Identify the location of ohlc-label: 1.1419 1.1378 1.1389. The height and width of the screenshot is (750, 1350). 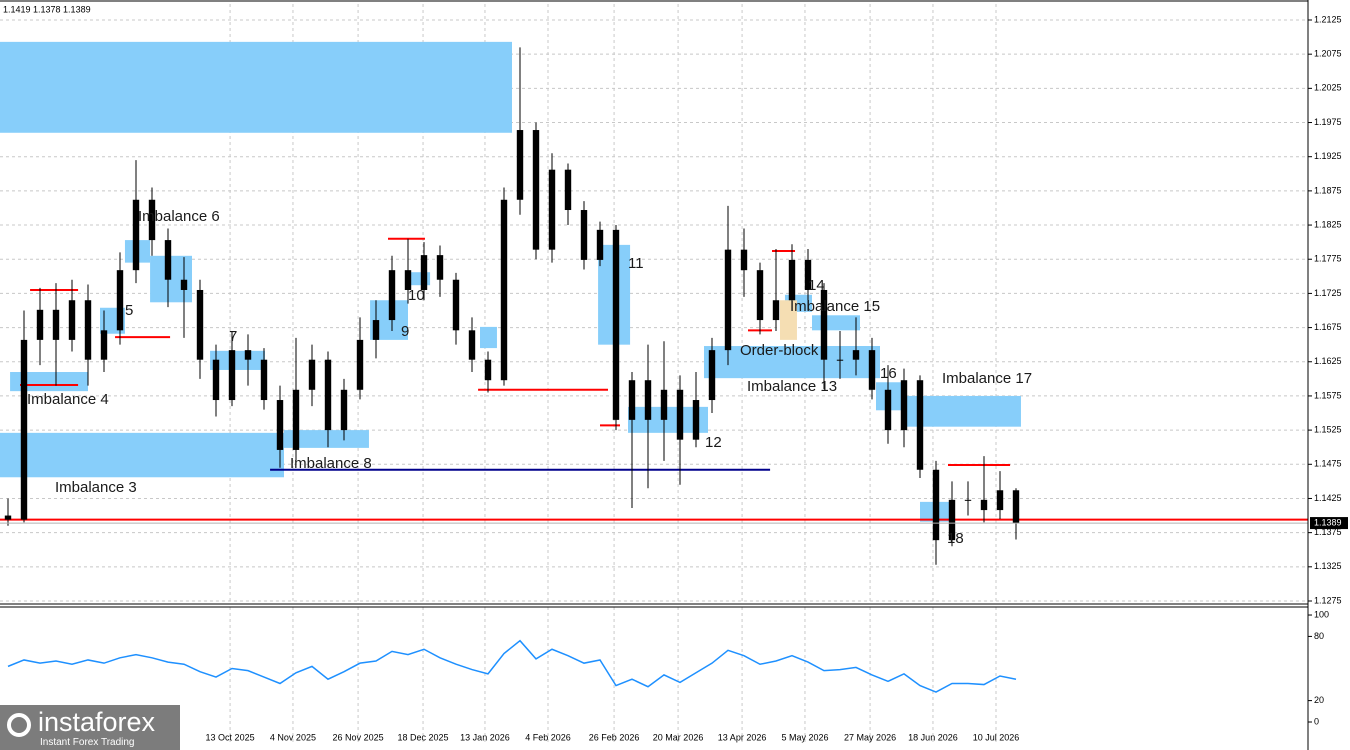
(47, 9).